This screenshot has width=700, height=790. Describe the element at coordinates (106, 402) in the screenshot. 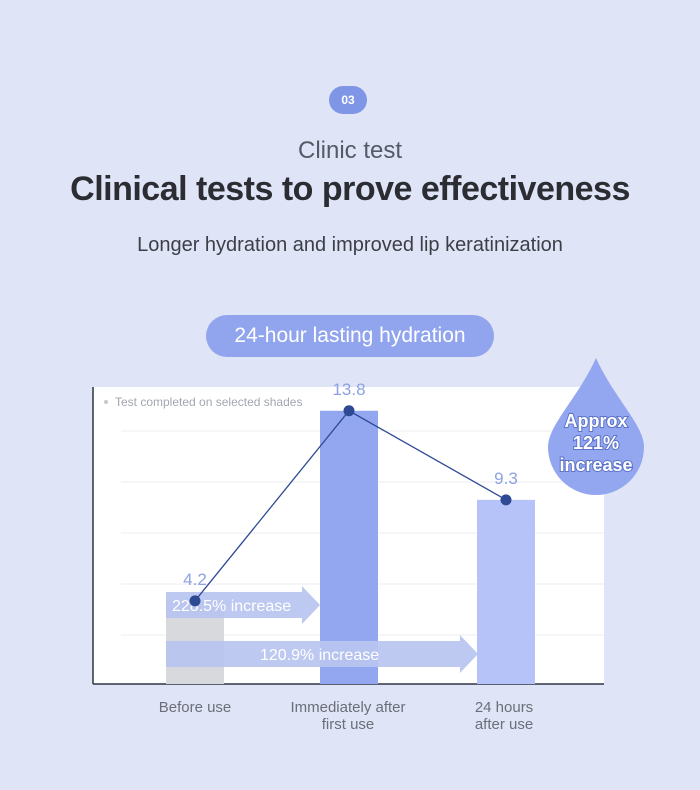

I see `note-bullet` at that location.